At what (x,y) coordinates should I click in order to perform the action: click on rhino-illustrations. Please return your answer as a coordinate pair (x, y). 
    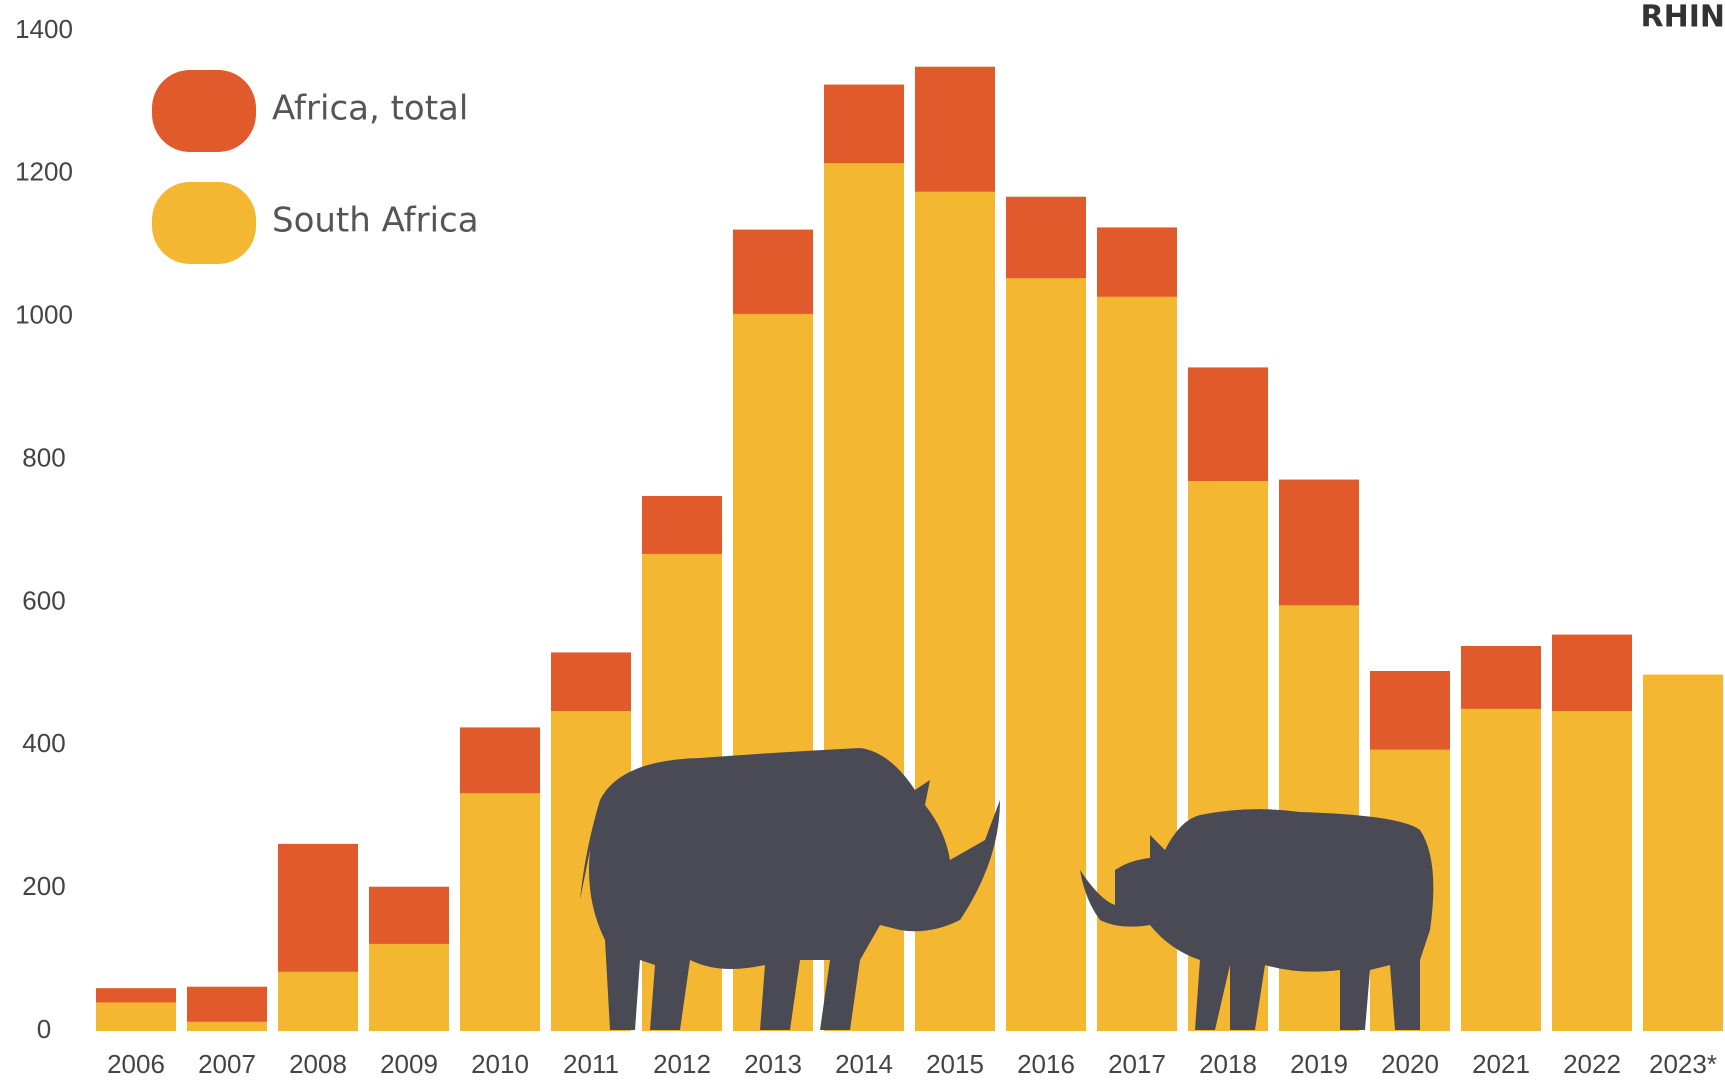
    Looking at the image, I should click on (1007, 889).